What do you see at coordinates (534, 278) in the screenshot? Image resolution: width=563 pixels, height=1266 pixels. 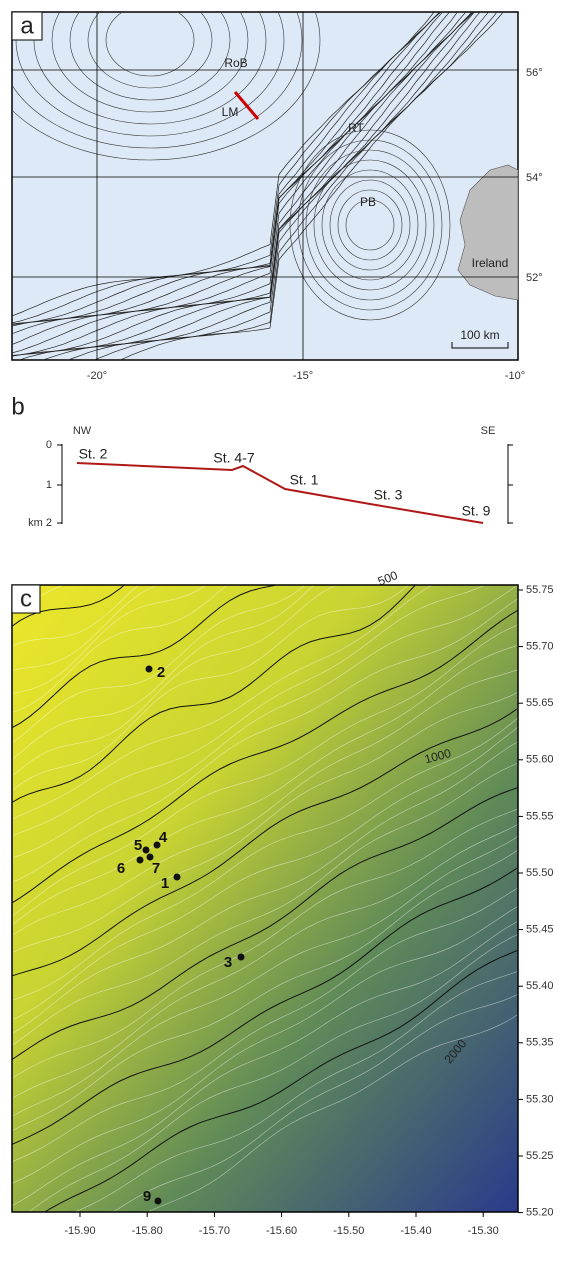 I see `lat-label: 52°` at bounding box center [534, 278].